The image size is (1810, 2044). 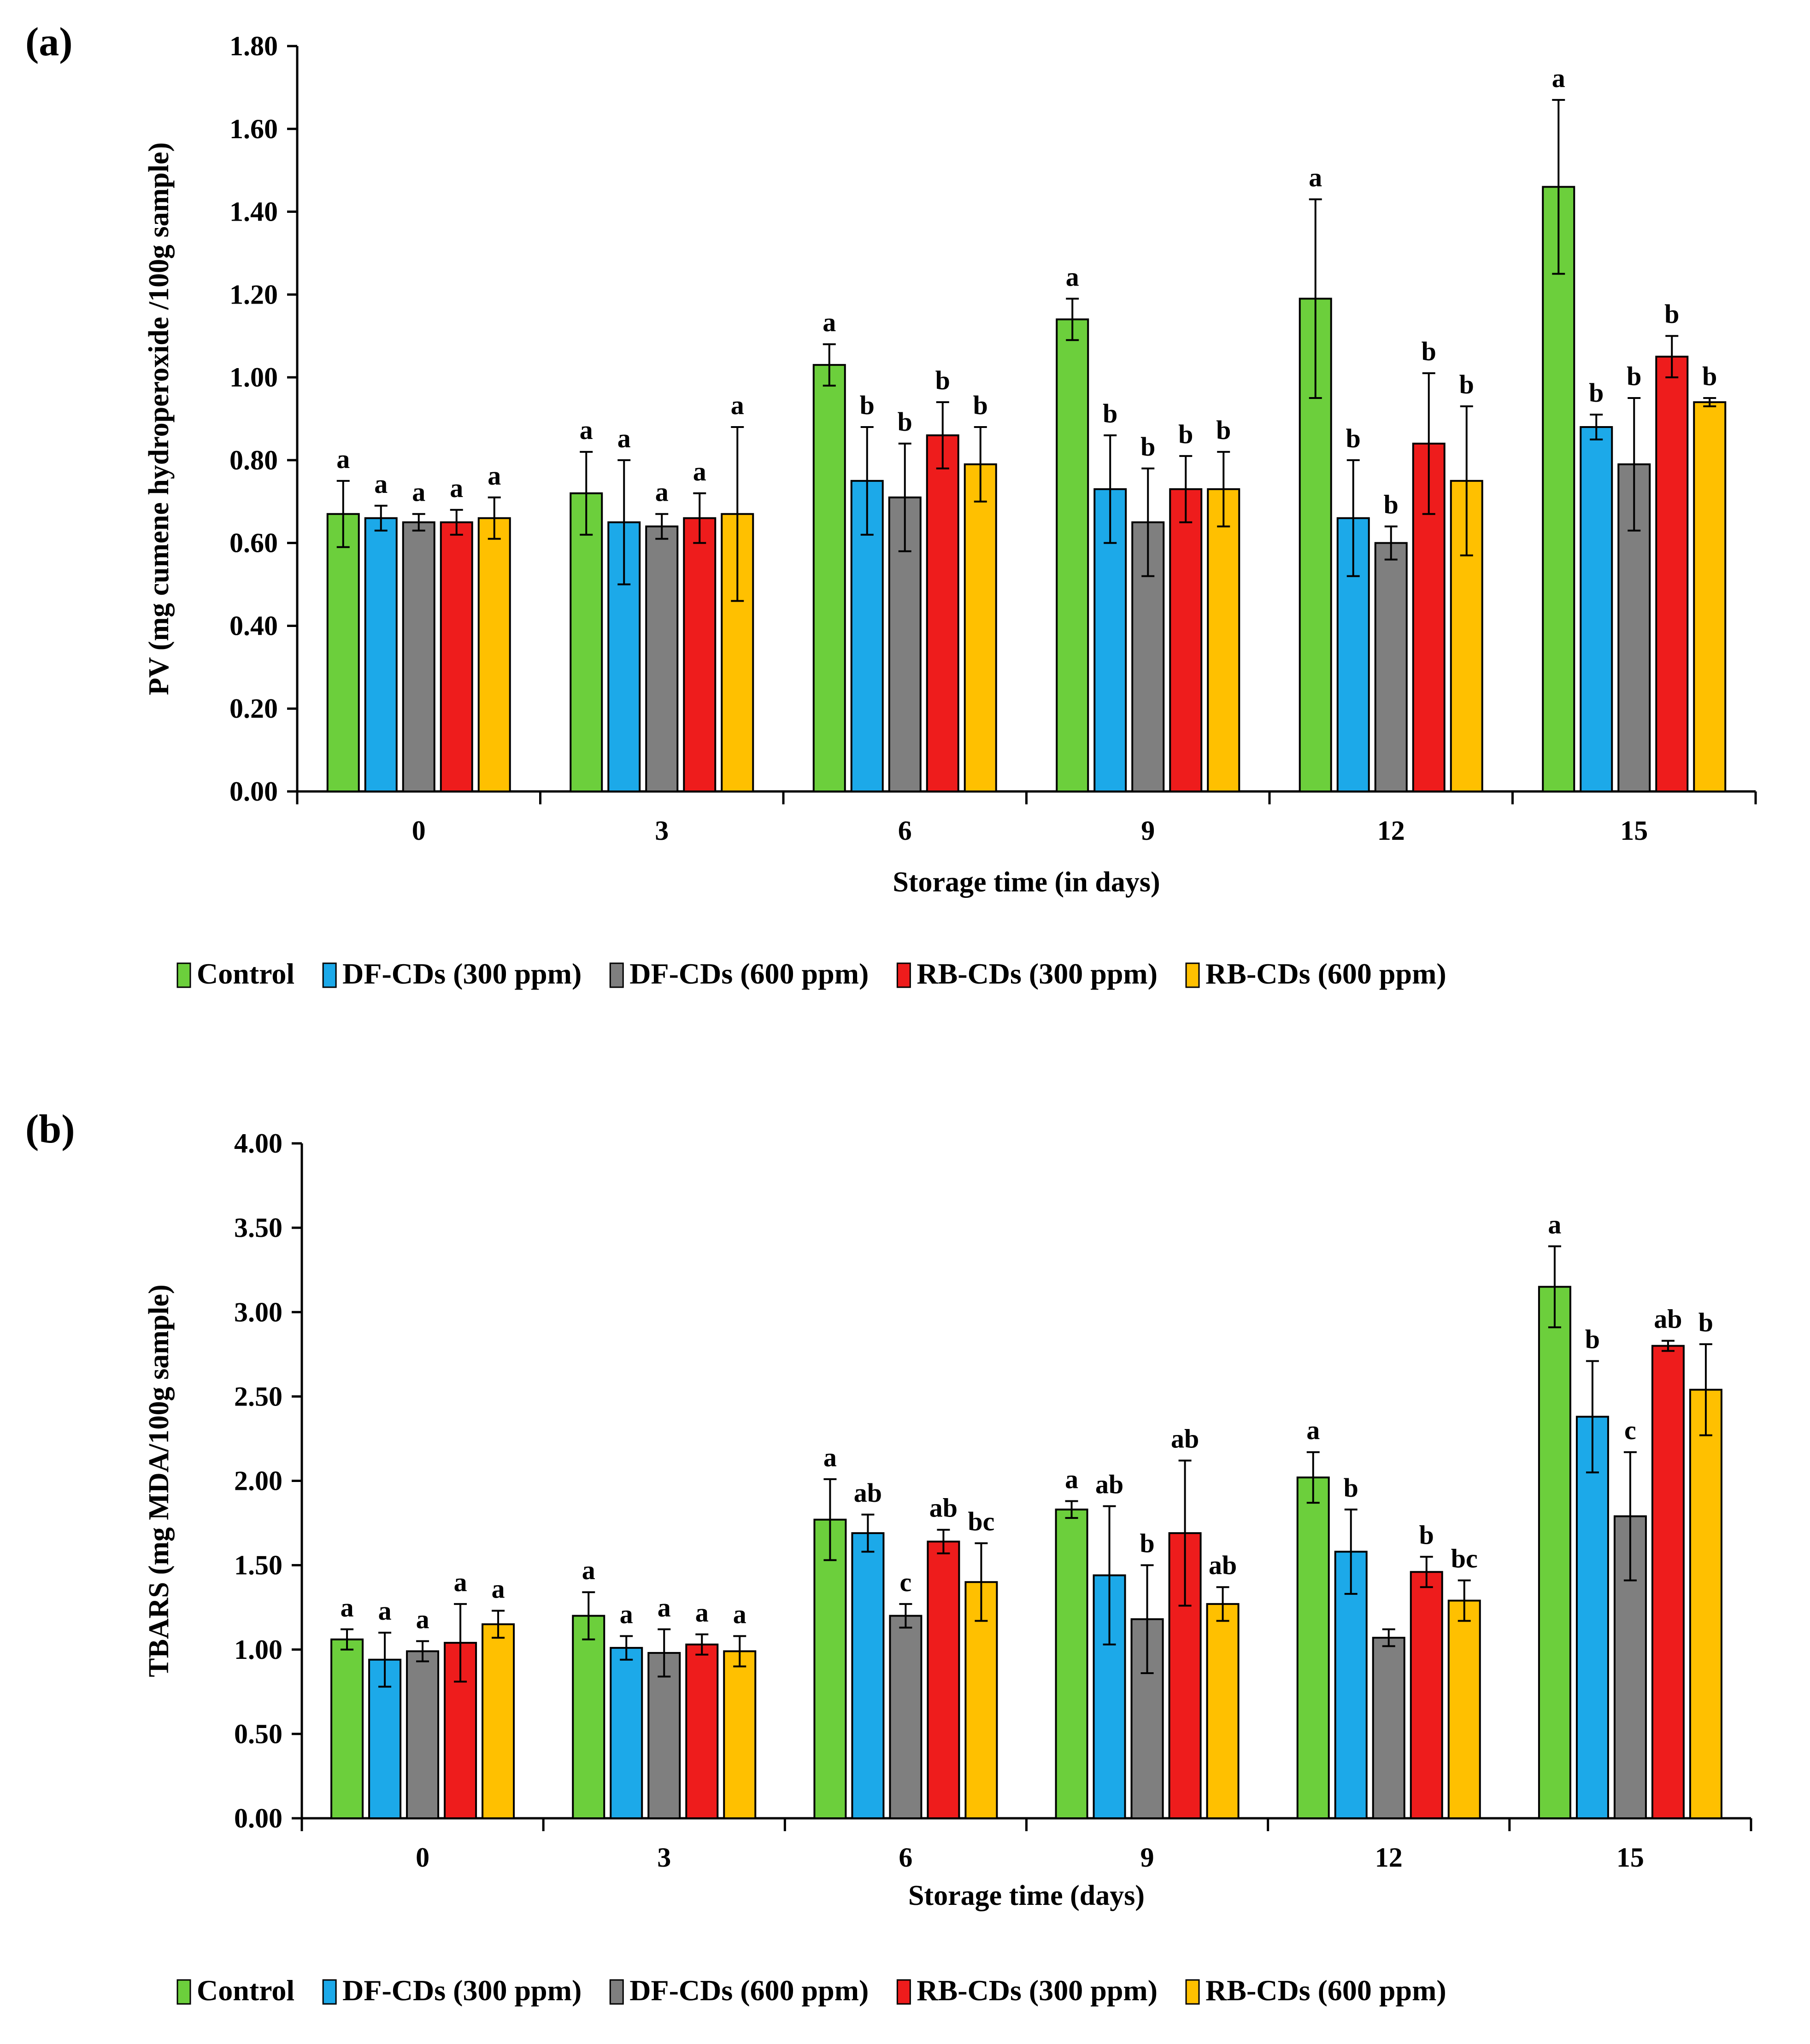 What do you see at coordinates (253, 46) in the screenshot?
I see `y-tick-label: 1.80` at bounding box center [253, 46].